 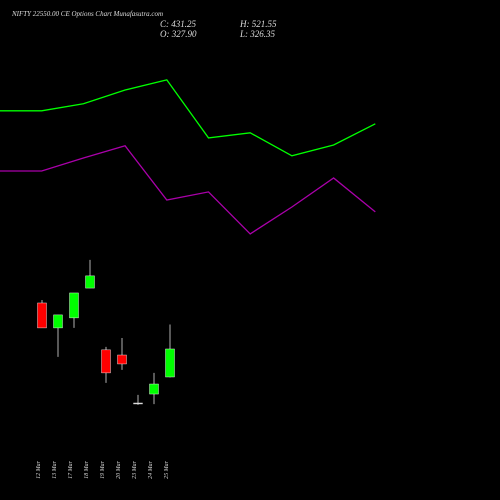 What do you see at coordinates (55, 469) in the screenshot?
I see `x-tick-label: 13 Mar` at bounding box center [55, 469].